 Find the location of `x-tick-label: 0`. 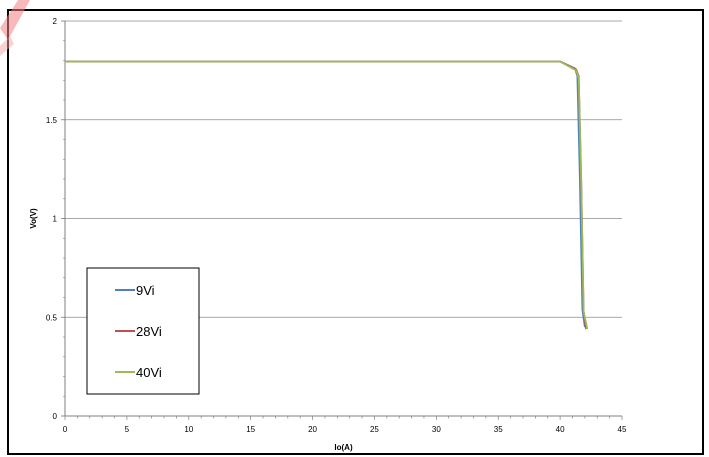

x-tick-label: 0 is located at coordinates (65, 429).